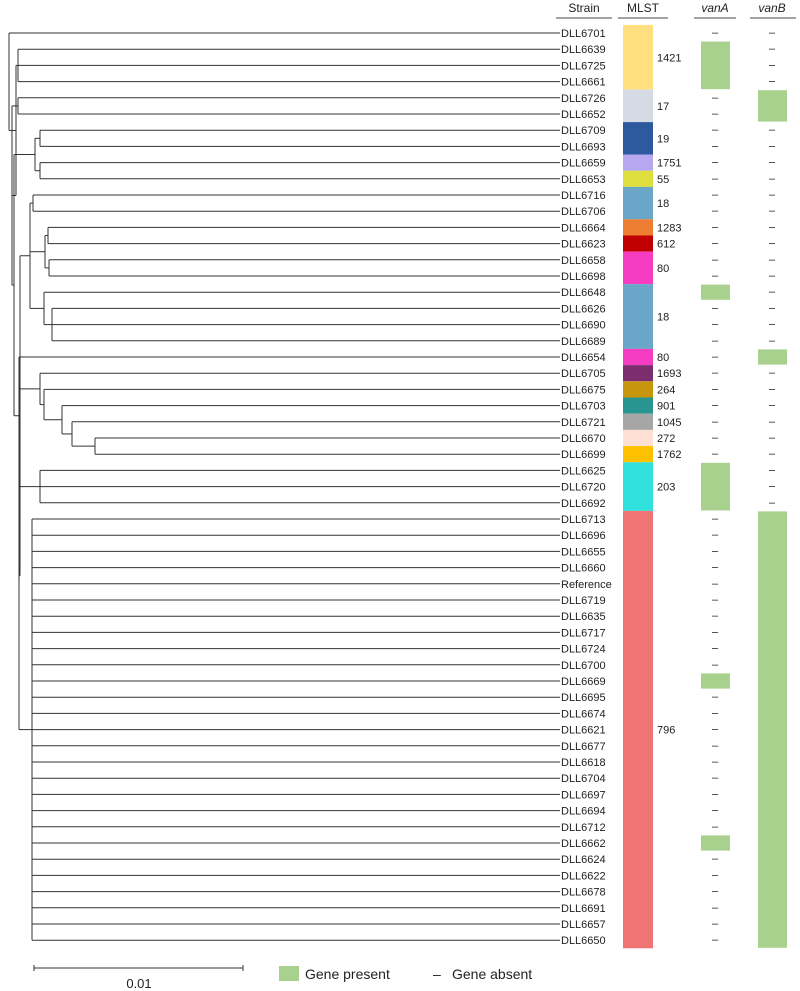 This screenshot has height=991, width=800. What do you see at coordinates (666, 439) in the screenshot?
I see `mlst-label: 272` at bounding box center [666, 439].